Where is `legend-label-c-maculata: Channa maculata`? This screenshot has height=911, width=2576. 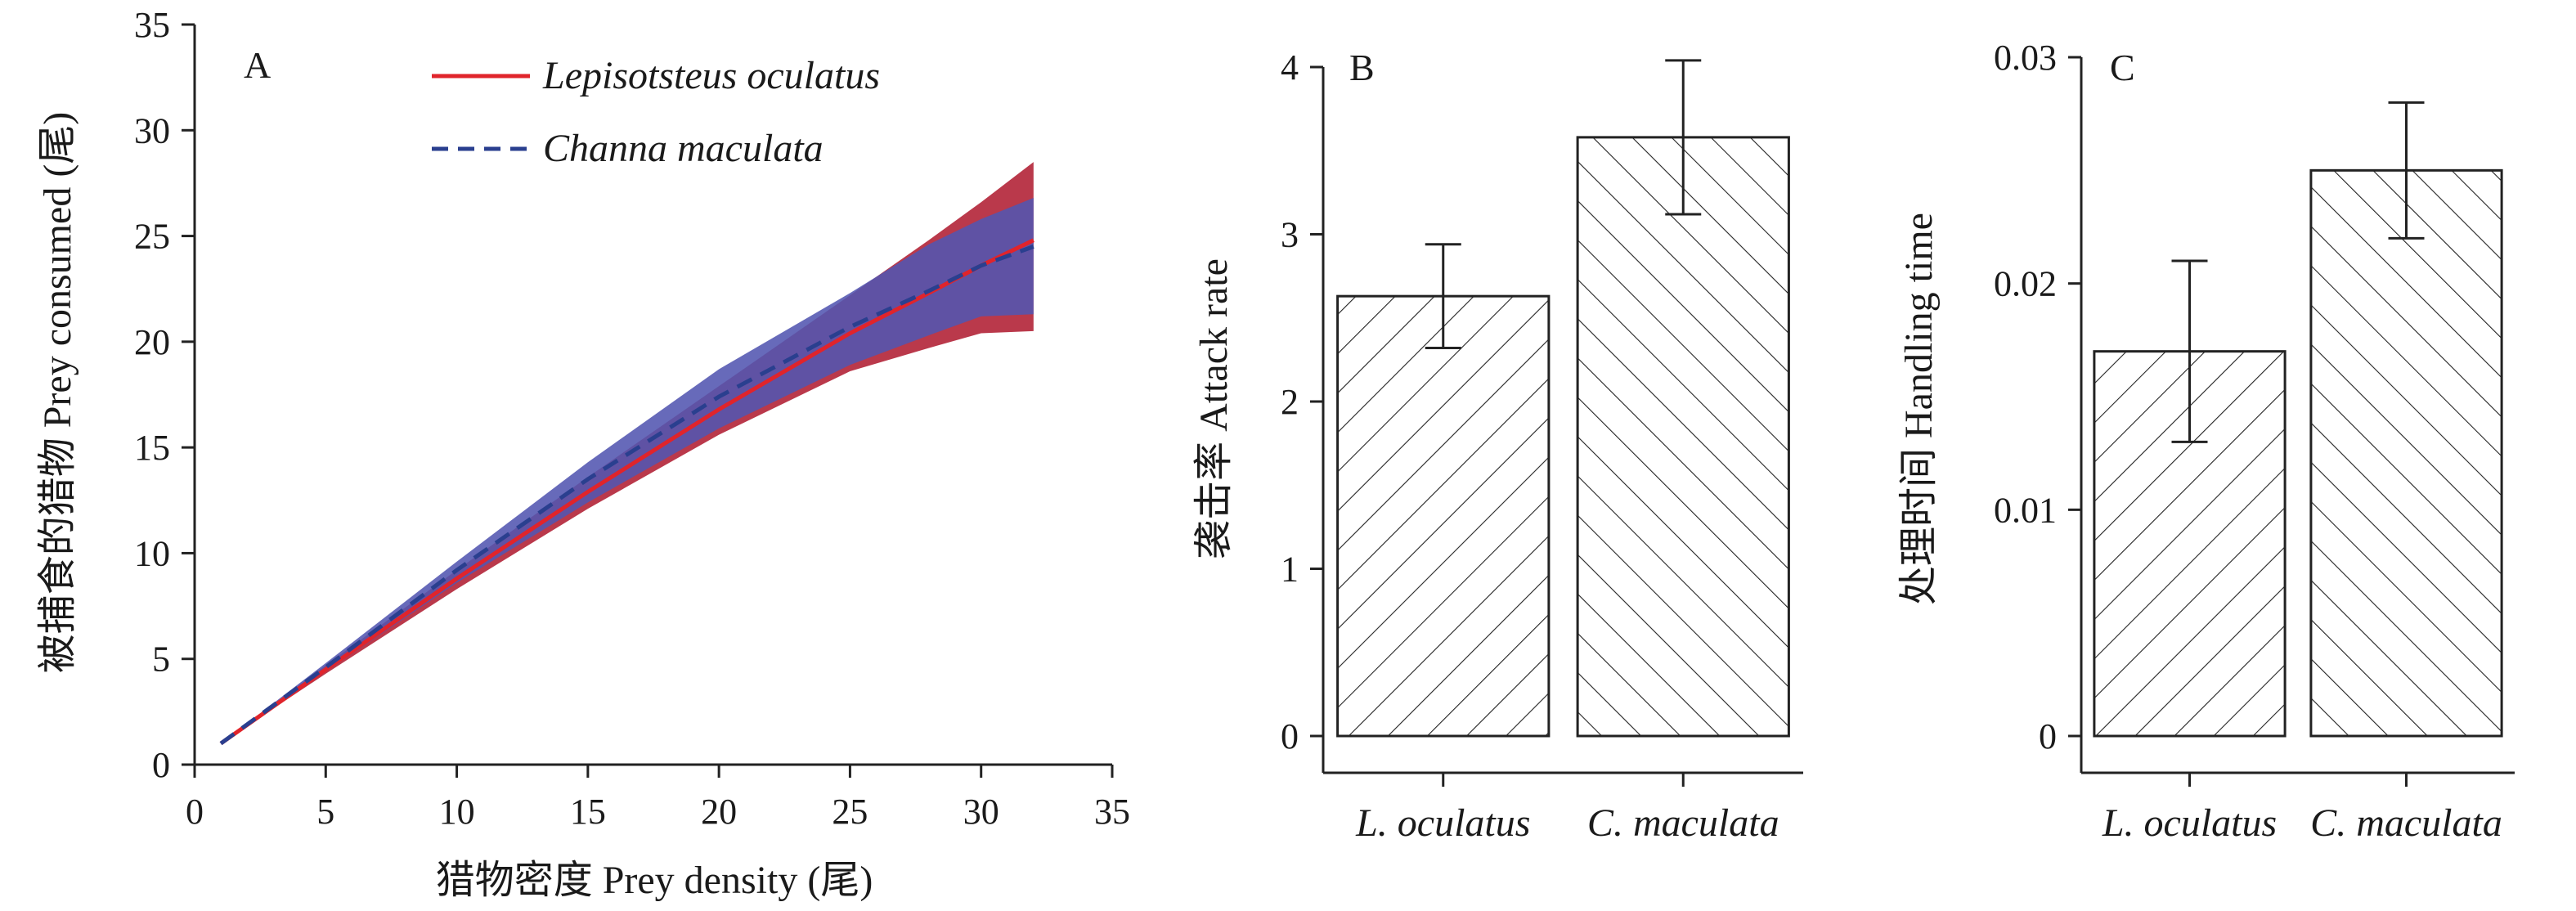 legend-label-c-maculata: Channa maculata is located at coordinates (683, 148).